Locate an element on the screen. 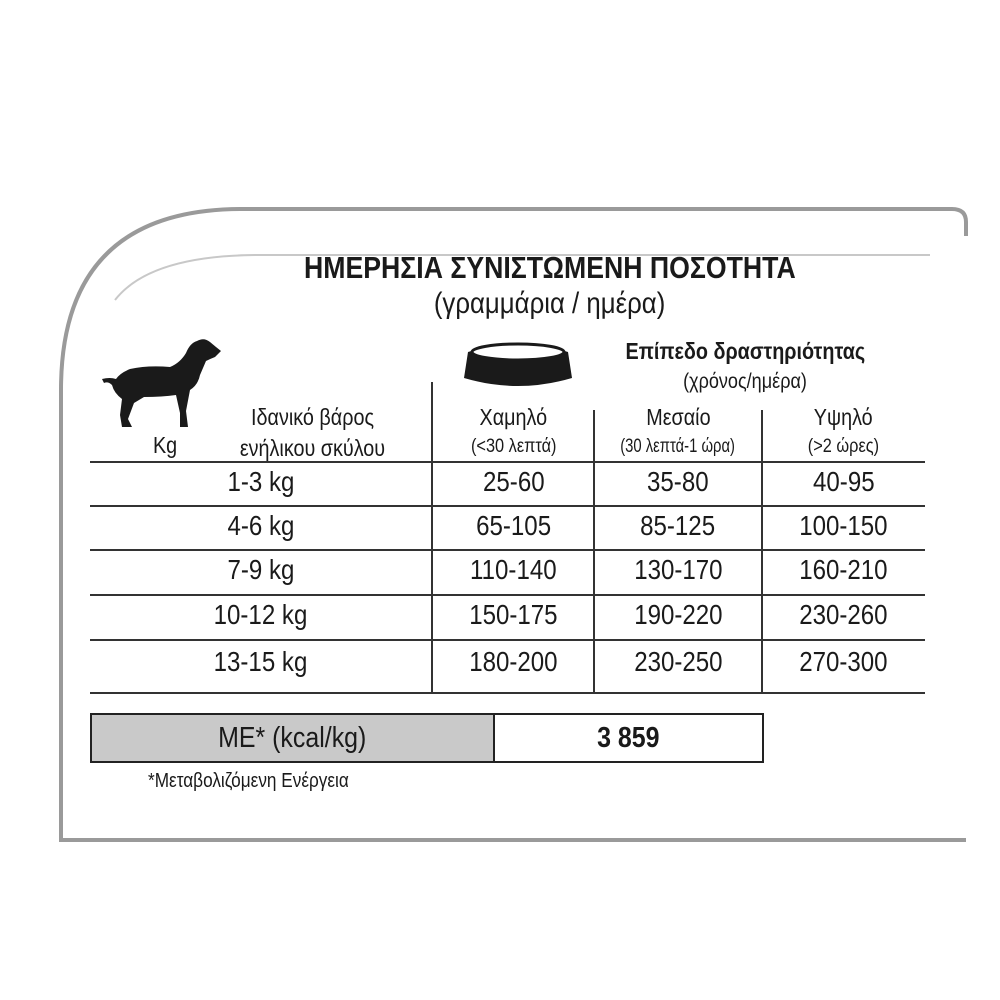 This screenshot has width=1000, height=1000. column-range-low: (<30 λεπτά) is located at coordinates (513, 446).